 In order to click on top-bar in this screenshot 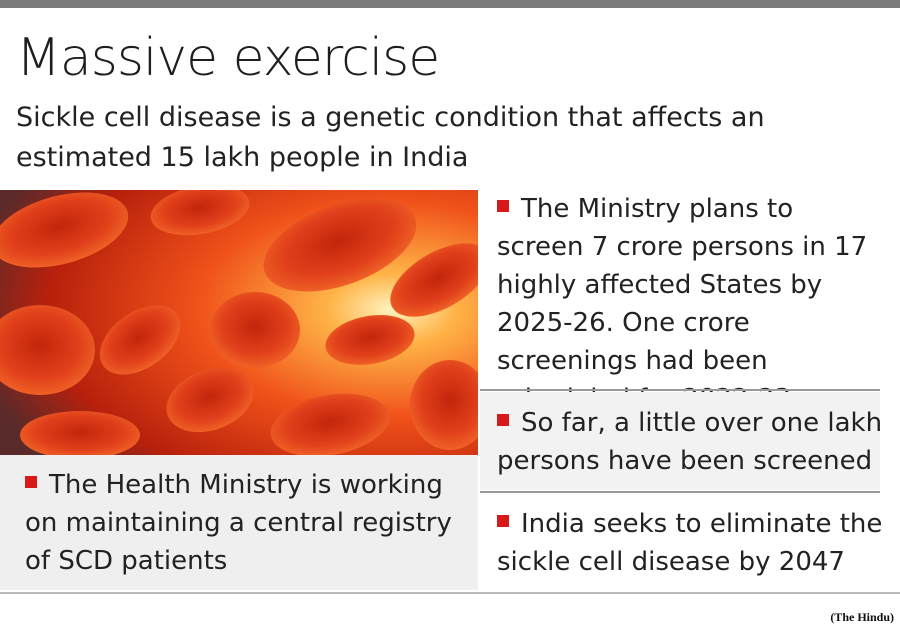, I will do `click(450, 4)`.